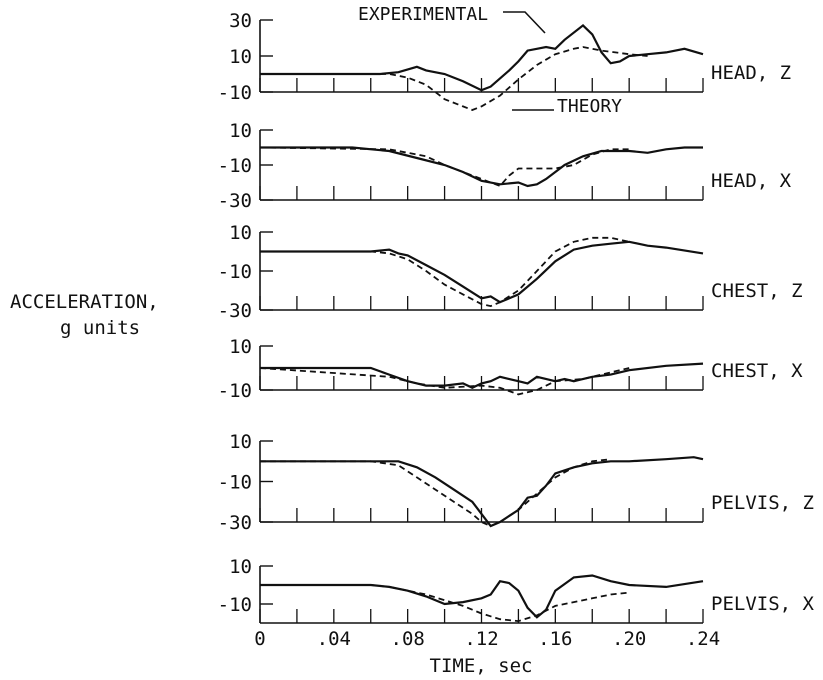 The height and width of the screenshot is (680, 823). What do you see at coordinates (259, 639) in the screenshot?
I see `x-tick-label: 0` at bounding box center [259, 639].